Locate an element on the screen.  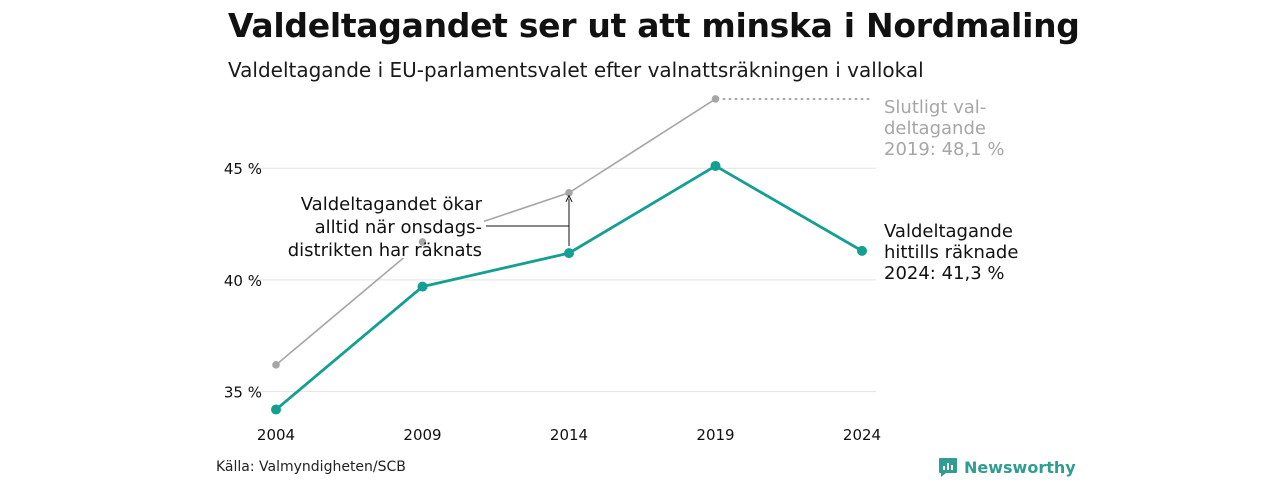
note-background is located at coordinates (386, 224).